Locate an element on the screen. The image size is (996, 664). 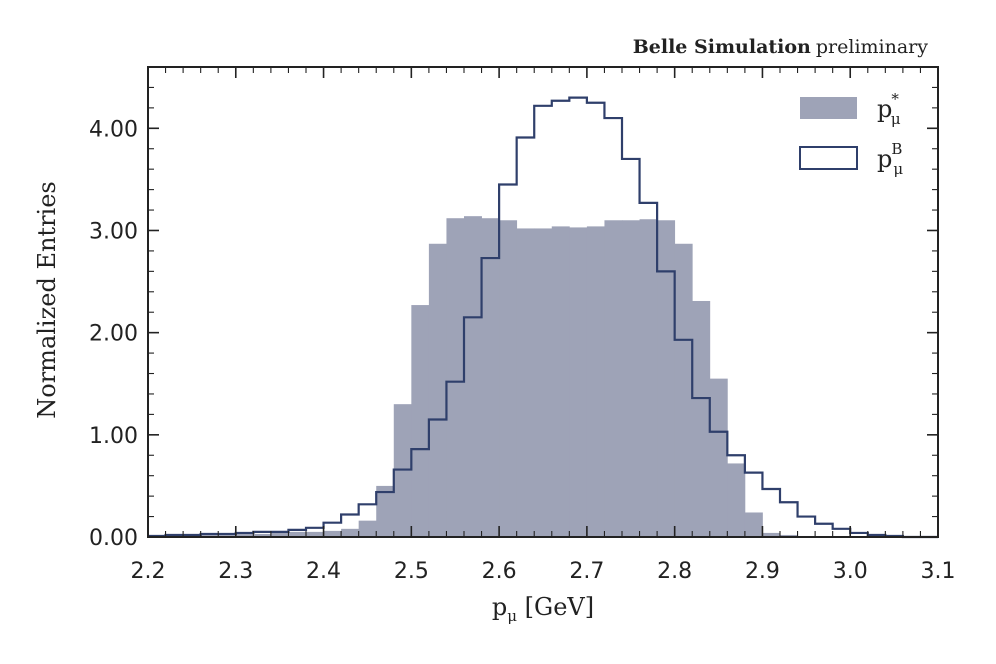
x-tick-label: 2.6 is located at coordinates (499, 571).